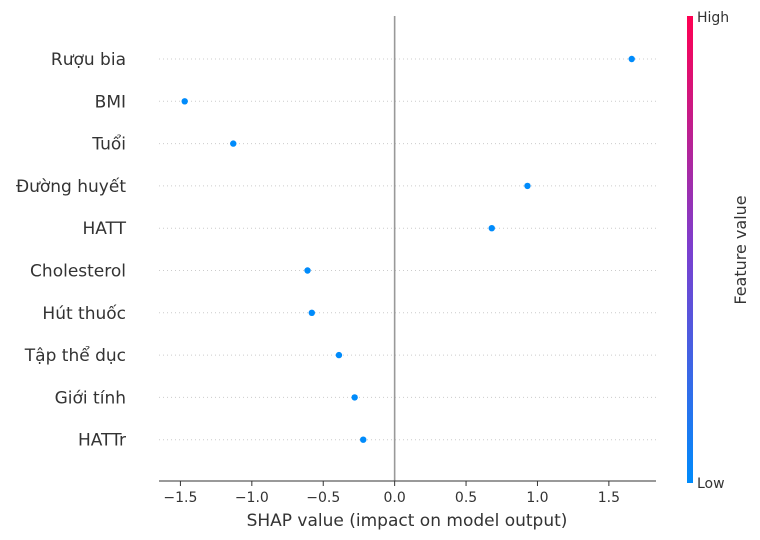 The height and width of the screenshot is (540, 760). What do you see at coordinates (690, 249) in the screenshot?
I see `colorbar` at bounding box center [690, 249].